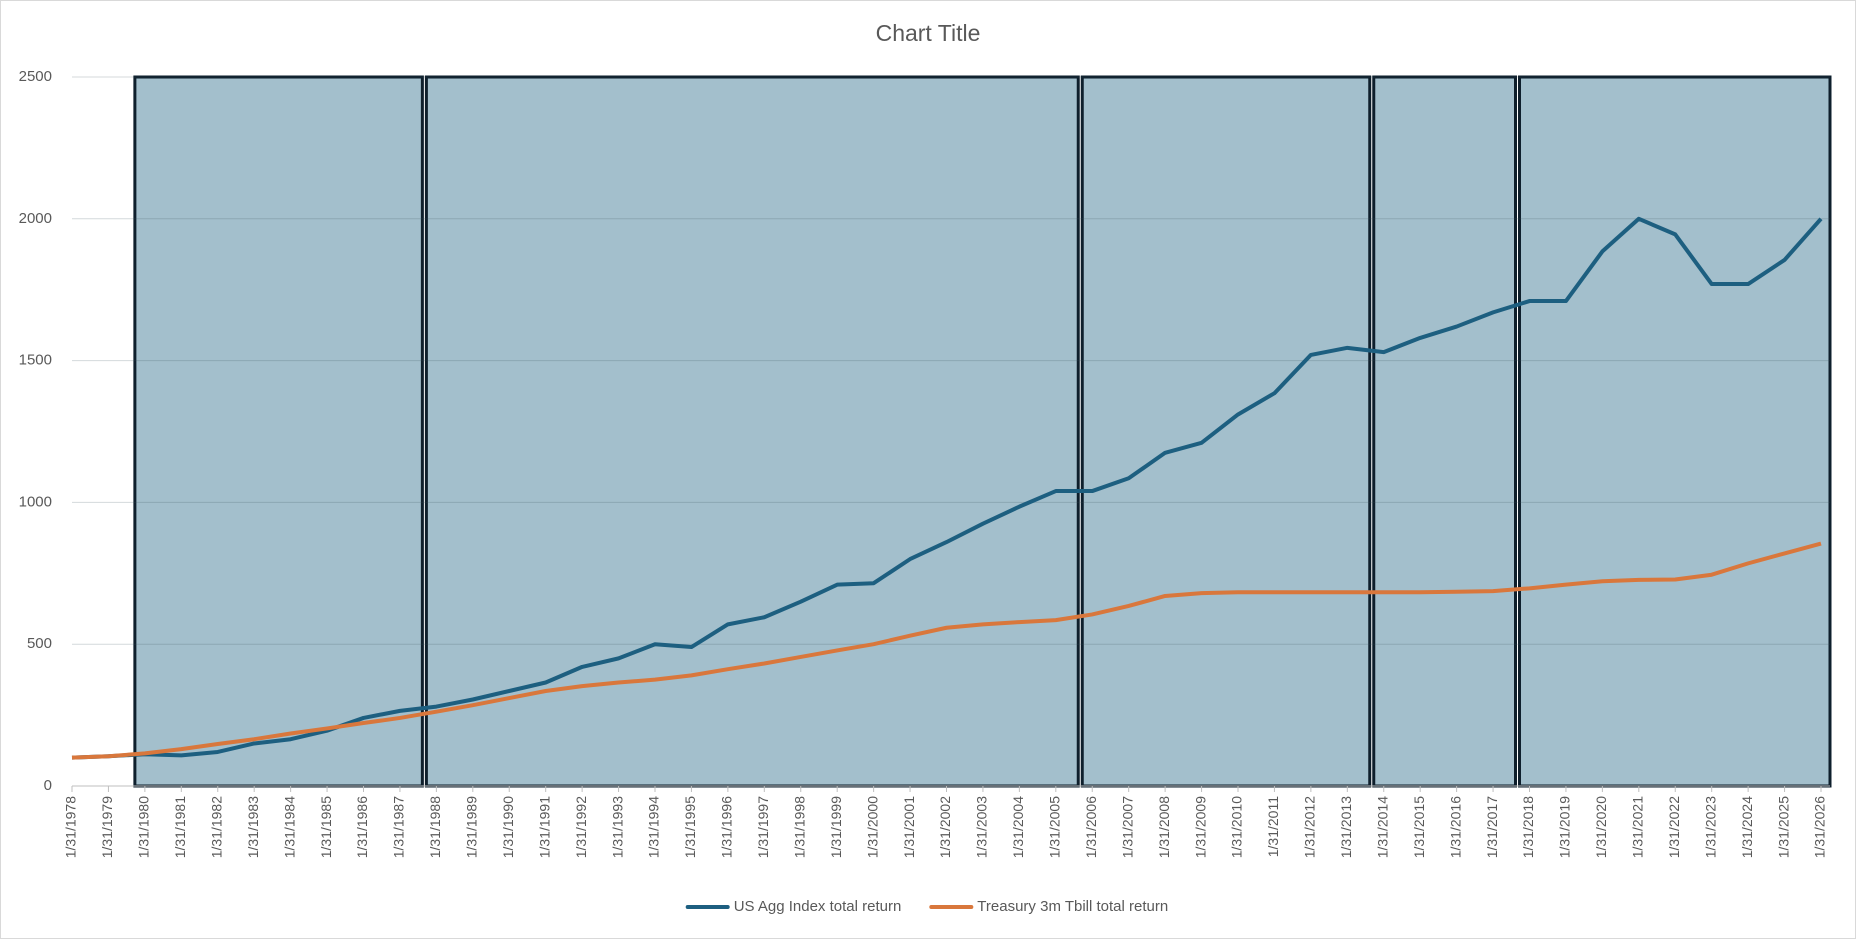  I want to click on y-tick-label: 0, so click(48, 785).